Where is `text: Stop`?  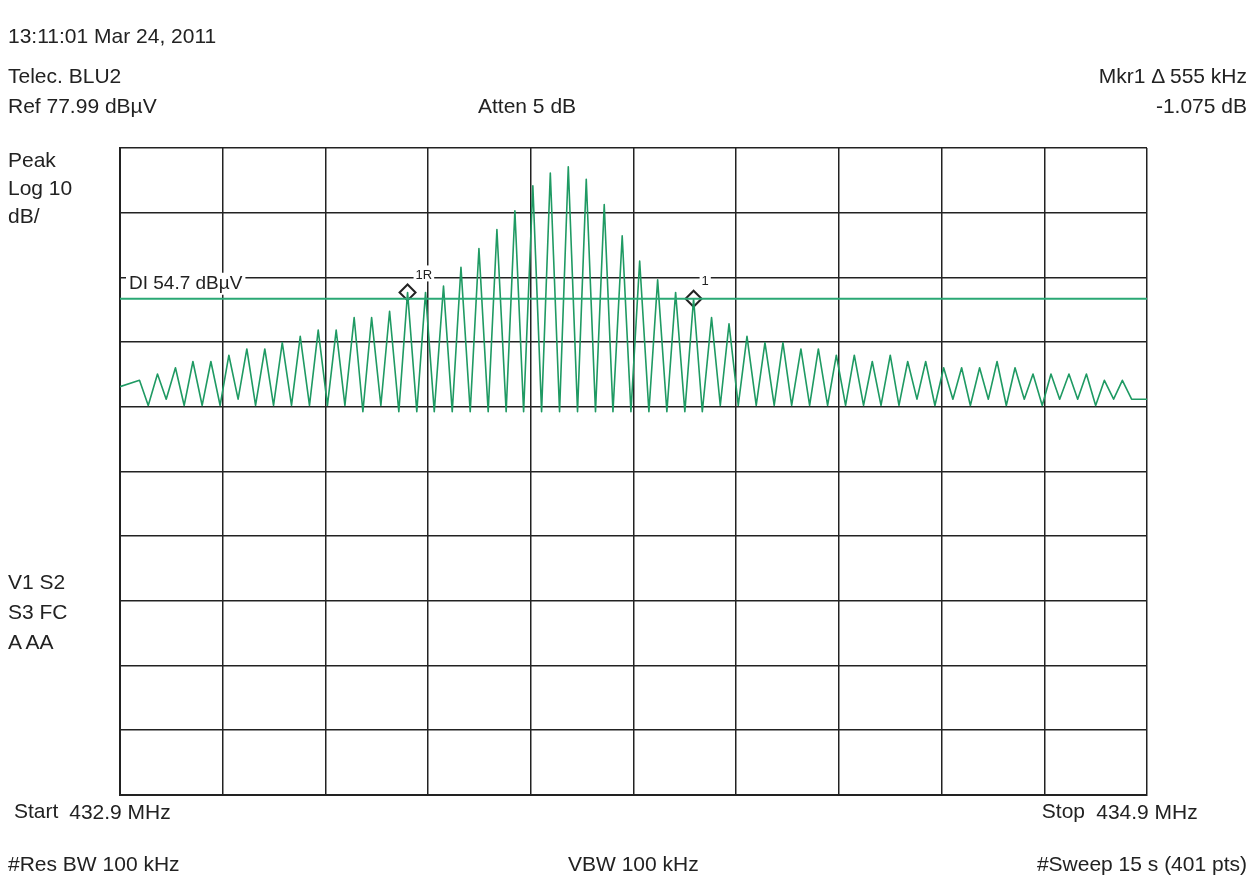
text: Stop is located at coordinates (1063, 811).